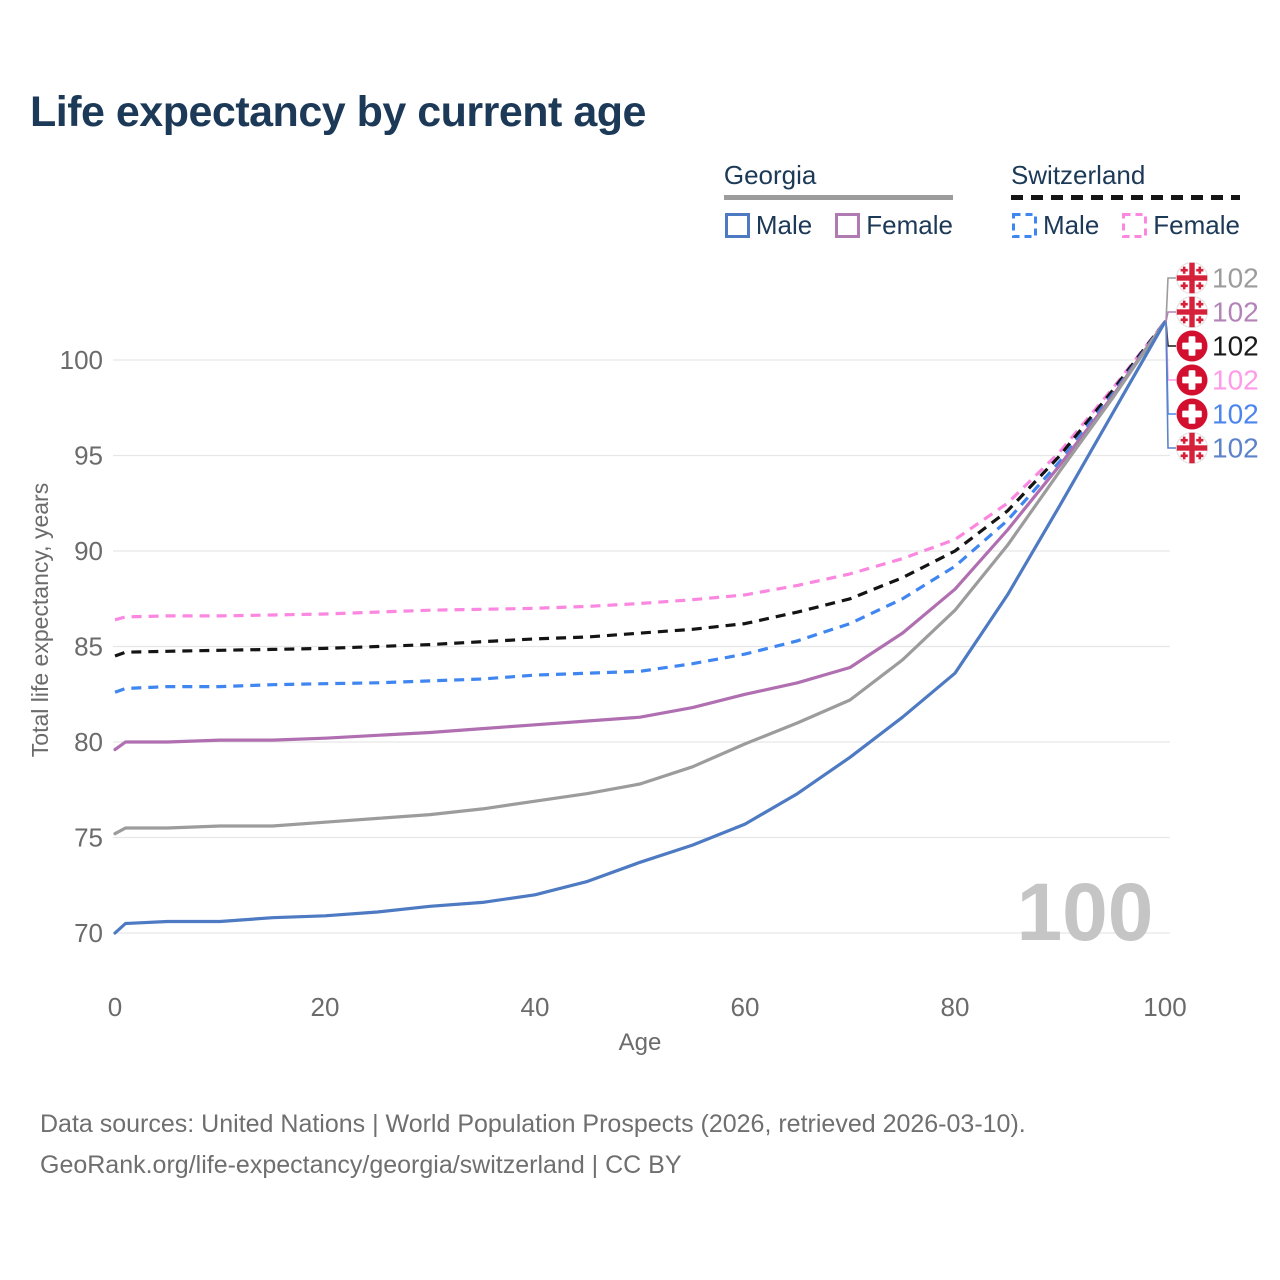 The image size is (1280, 1280). I want to click on legend-item-georgia-male: Male, so click(768, 225).